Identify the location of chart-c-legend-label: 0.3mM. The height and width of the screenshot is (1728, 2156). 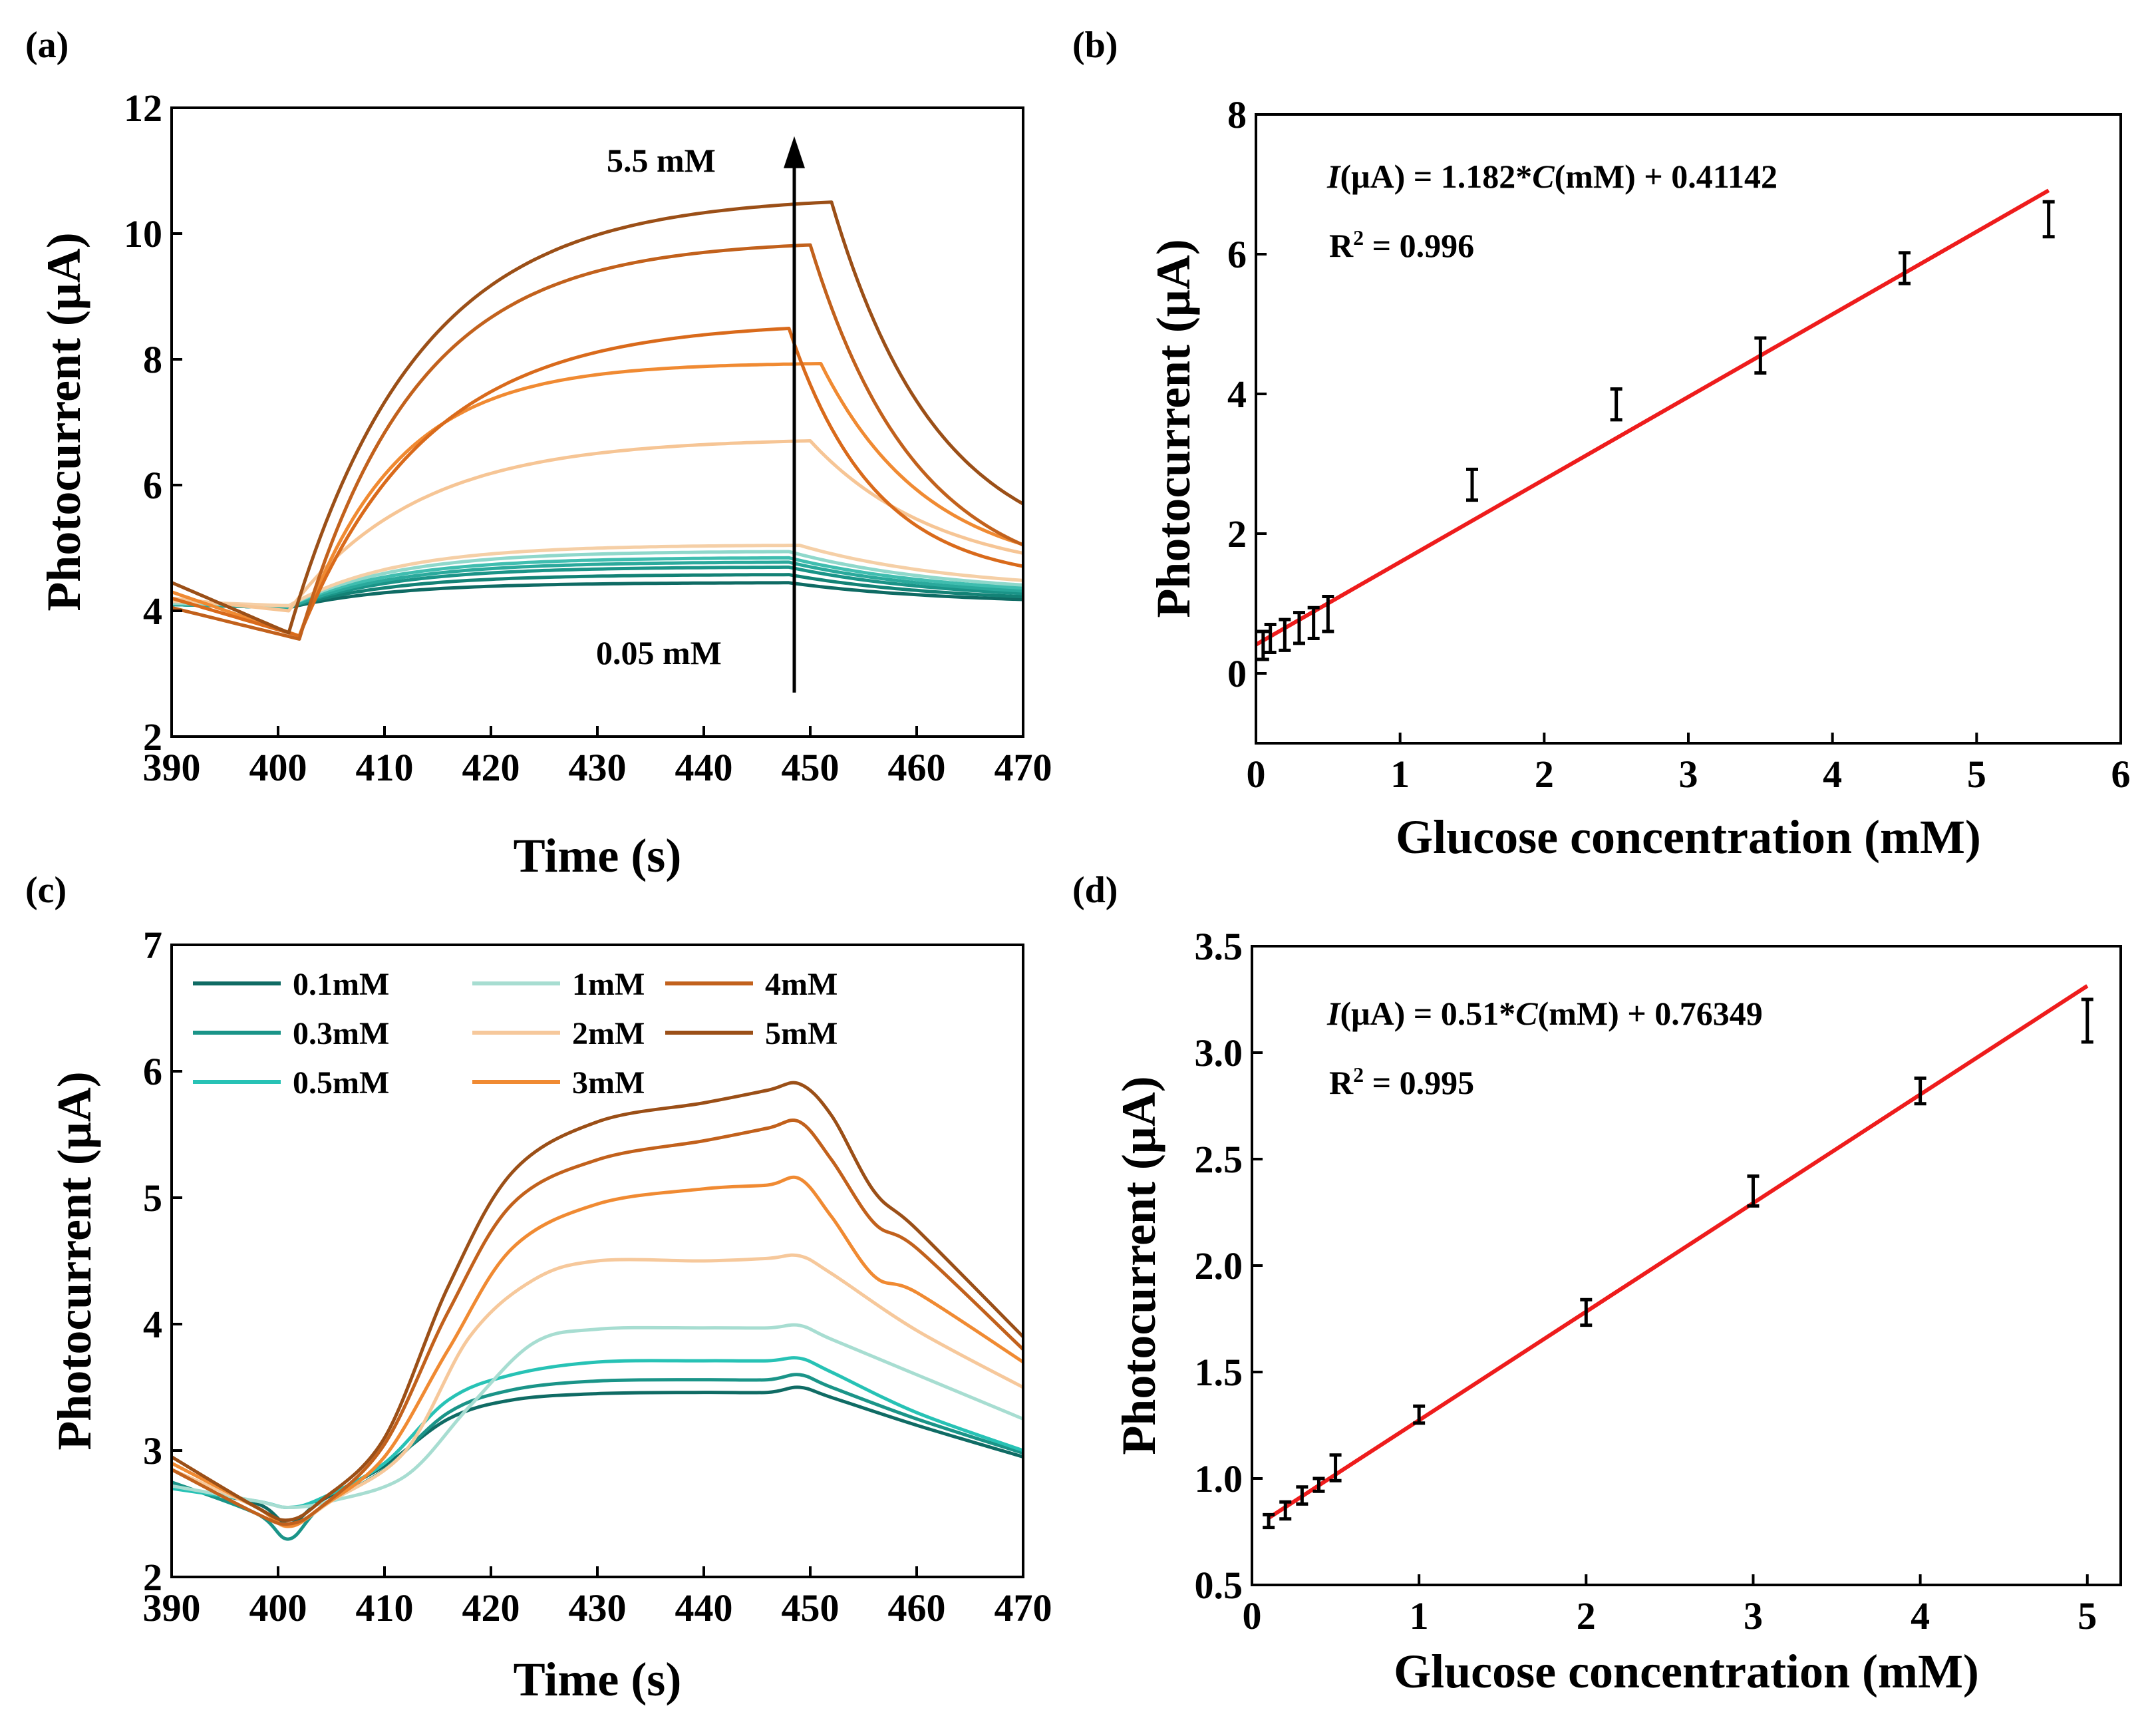
(341, 1033).